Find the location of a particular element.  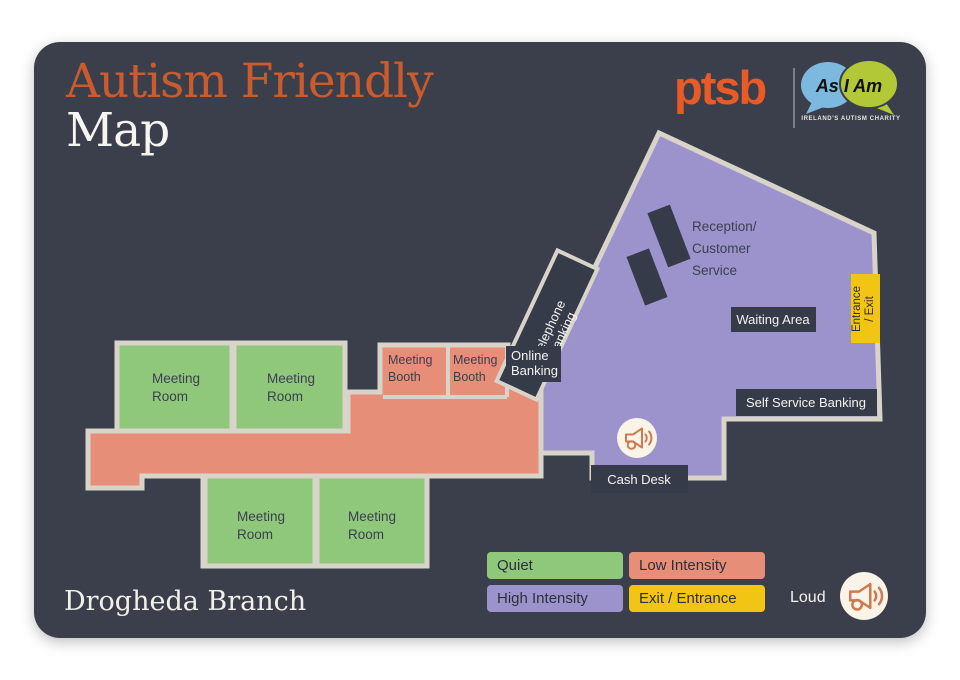

reception-desk-lower is located at coordinates (647, 277).